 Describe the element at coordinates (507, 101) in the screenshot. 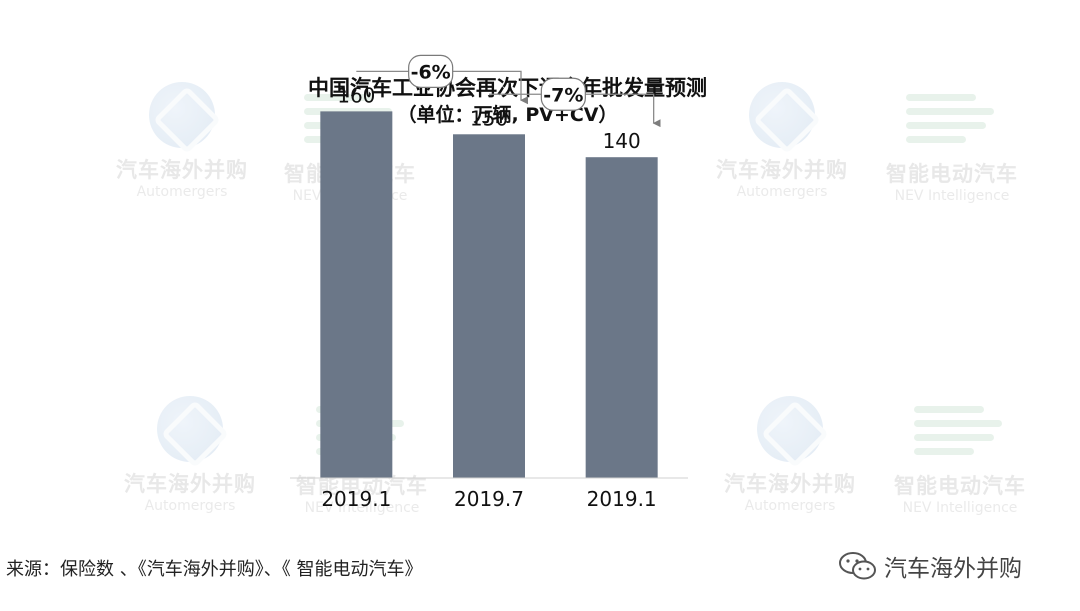

I see `chart-title-block: 中国汽车工业协会再次下调全年批发量预测 （单位：万辆, PV+CV）` at that location.